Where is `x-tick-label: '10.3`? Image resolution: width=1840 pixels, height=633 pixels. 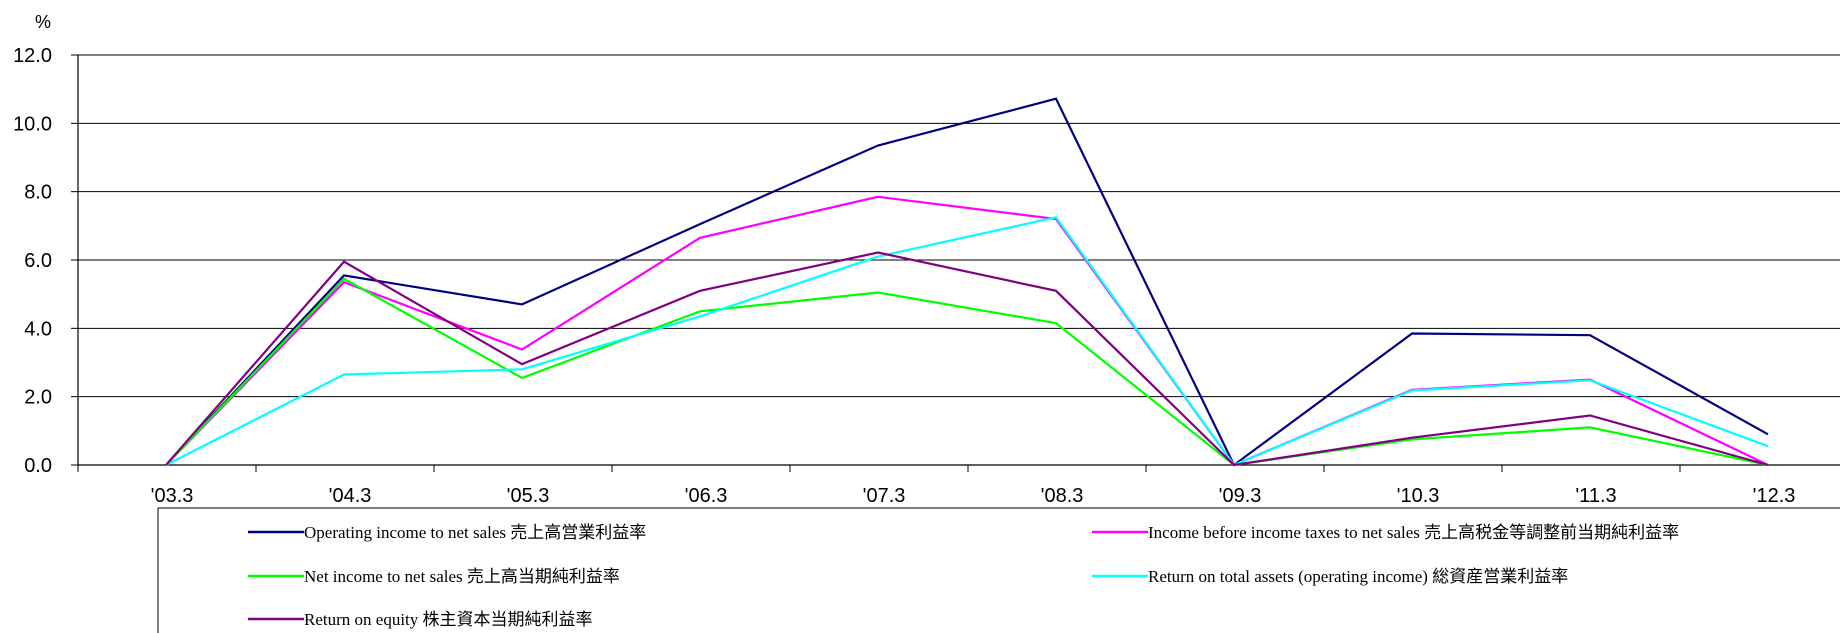 x-tick-label: '10.3 is located at coordinates (1418, 496).